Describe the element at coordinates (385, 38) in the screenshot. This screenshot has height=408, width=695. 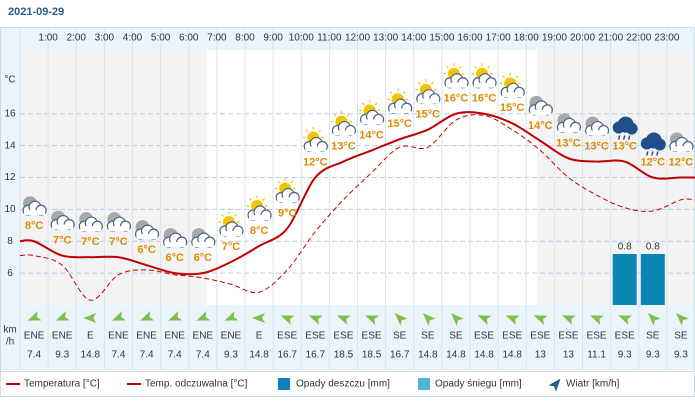
I see `x-tick-label: 13:00` at that location.